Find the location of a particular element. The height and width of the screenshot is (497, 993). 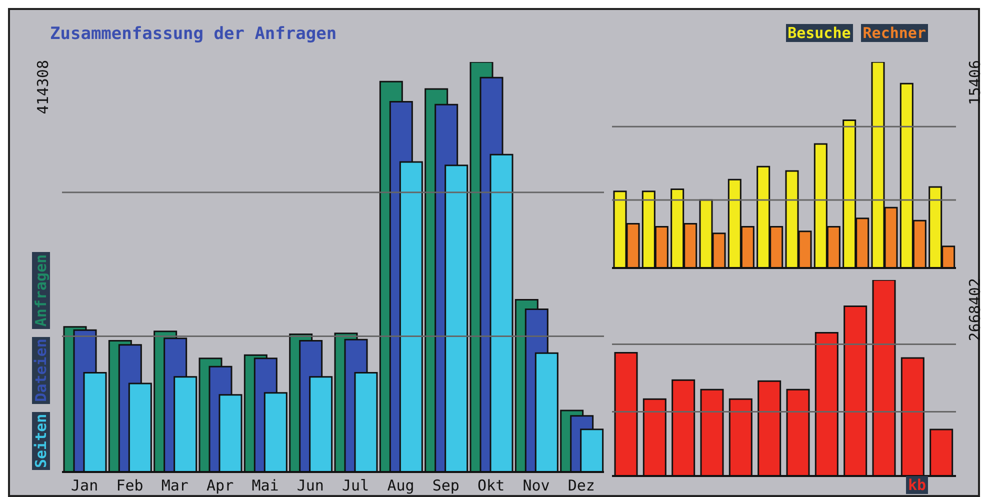

x-tick-label: Jan is located at coordinates (84, 485).